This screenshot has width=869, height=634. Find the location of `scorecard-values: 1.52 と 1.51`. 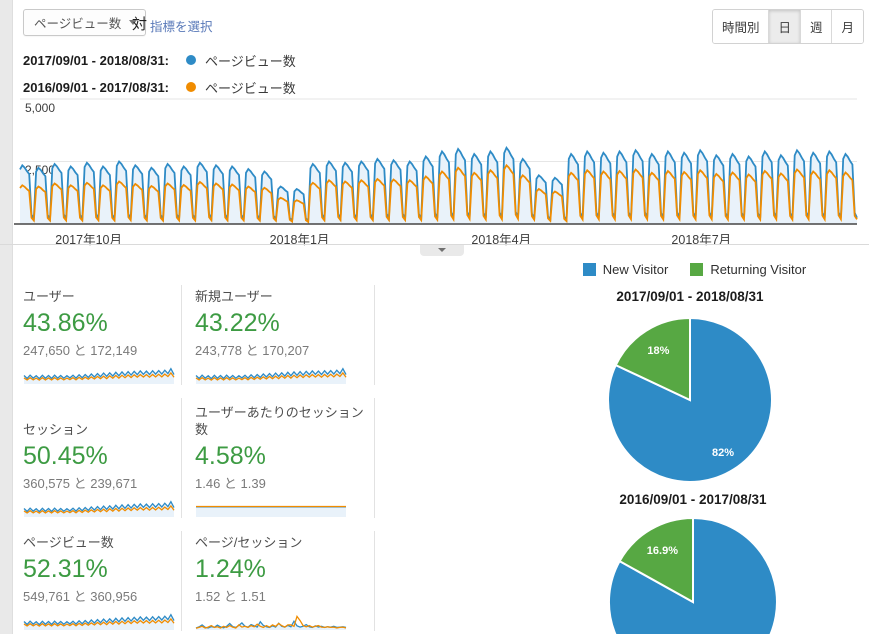

scorecard-values: 1.52 と 1.51 is located at coordinates (230, 596).